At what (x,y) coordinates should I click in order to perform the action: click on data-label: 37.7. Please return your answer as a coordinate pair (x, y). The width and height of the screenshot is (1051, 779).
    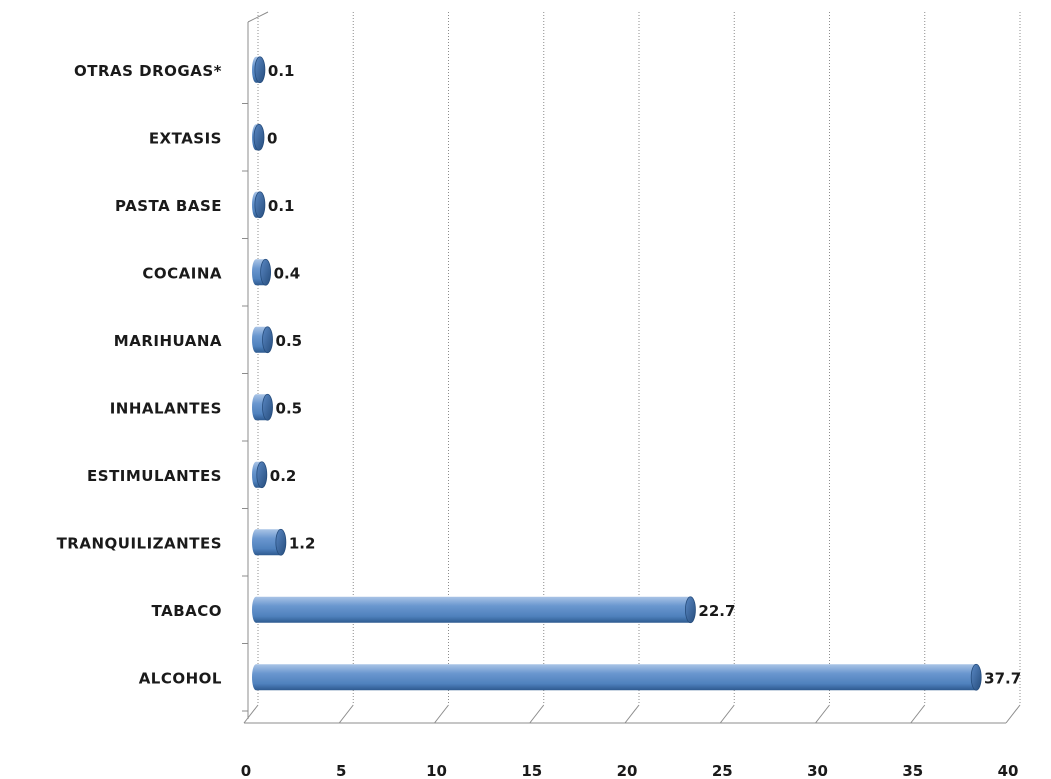
    Looking at the image, I should click on (1002, 678).